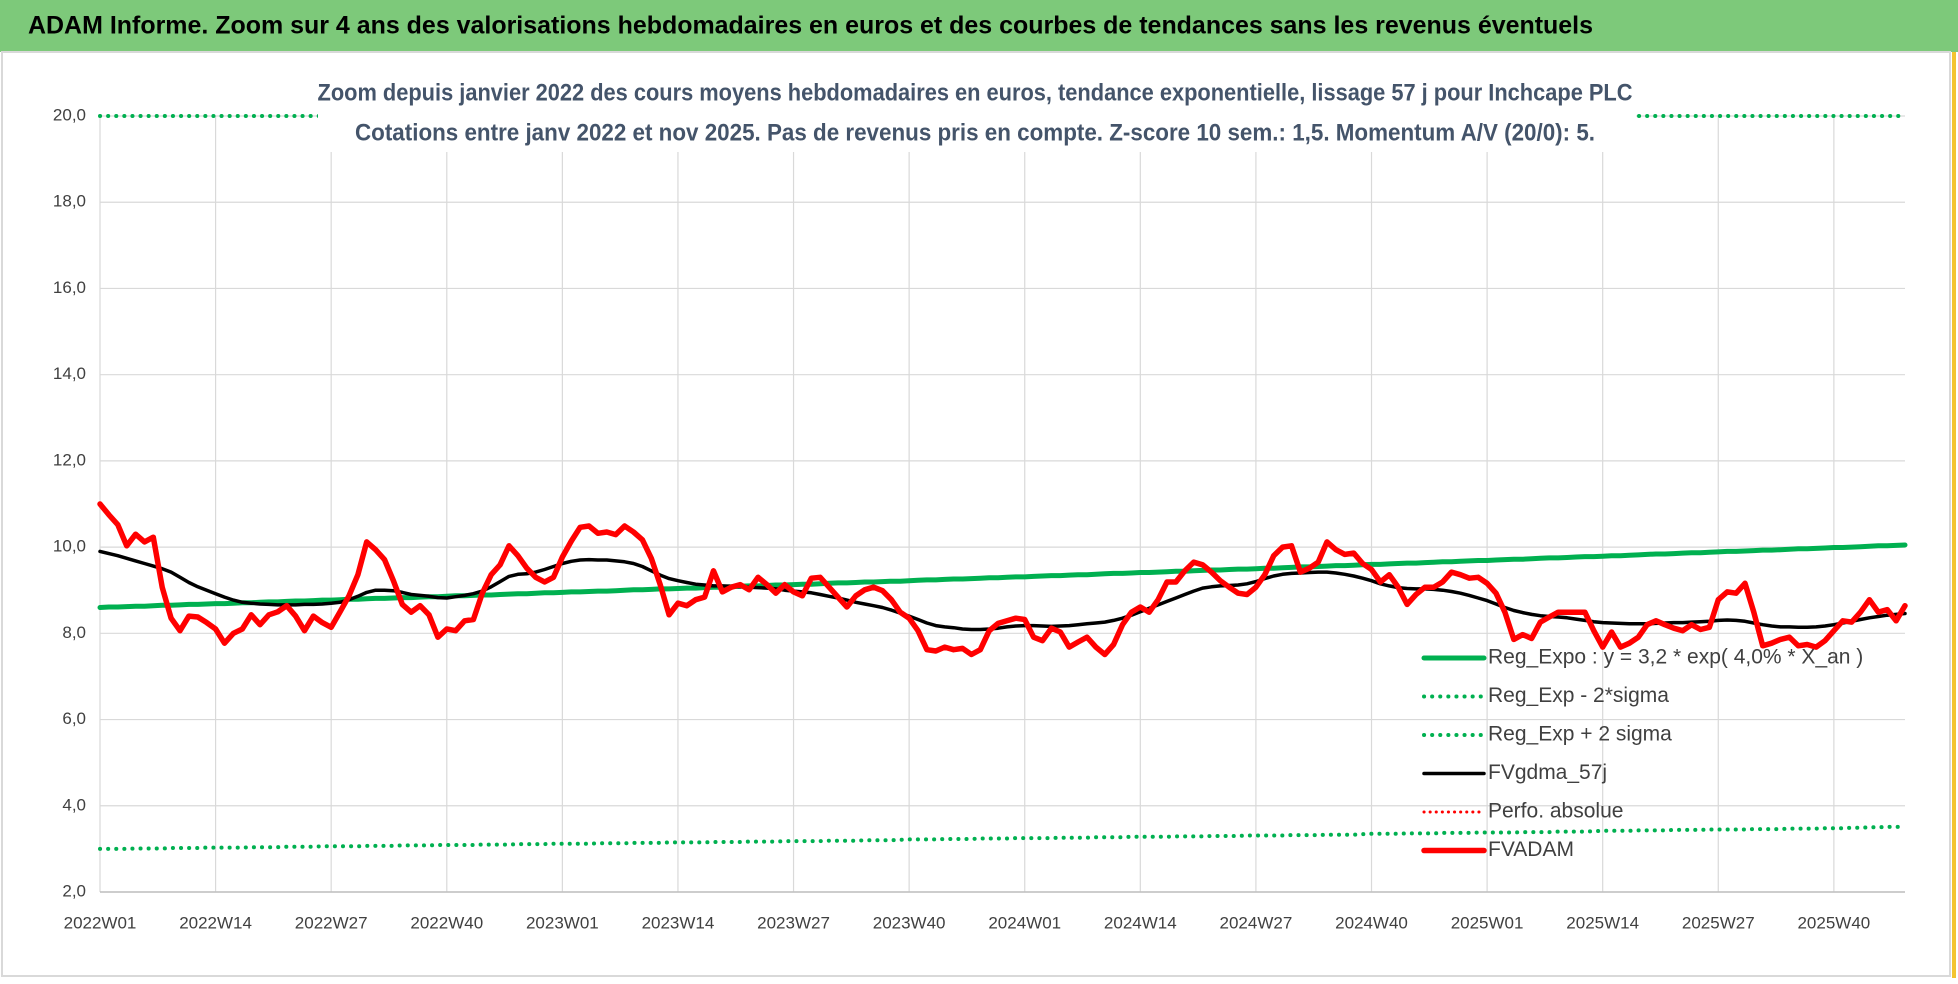 The width and height of the screenshot is (1958, 984). What do you see at coordinates (69, 546) in the screenshot?
I see `y-tick-label: 10,0` at bounding box center [69, 546].